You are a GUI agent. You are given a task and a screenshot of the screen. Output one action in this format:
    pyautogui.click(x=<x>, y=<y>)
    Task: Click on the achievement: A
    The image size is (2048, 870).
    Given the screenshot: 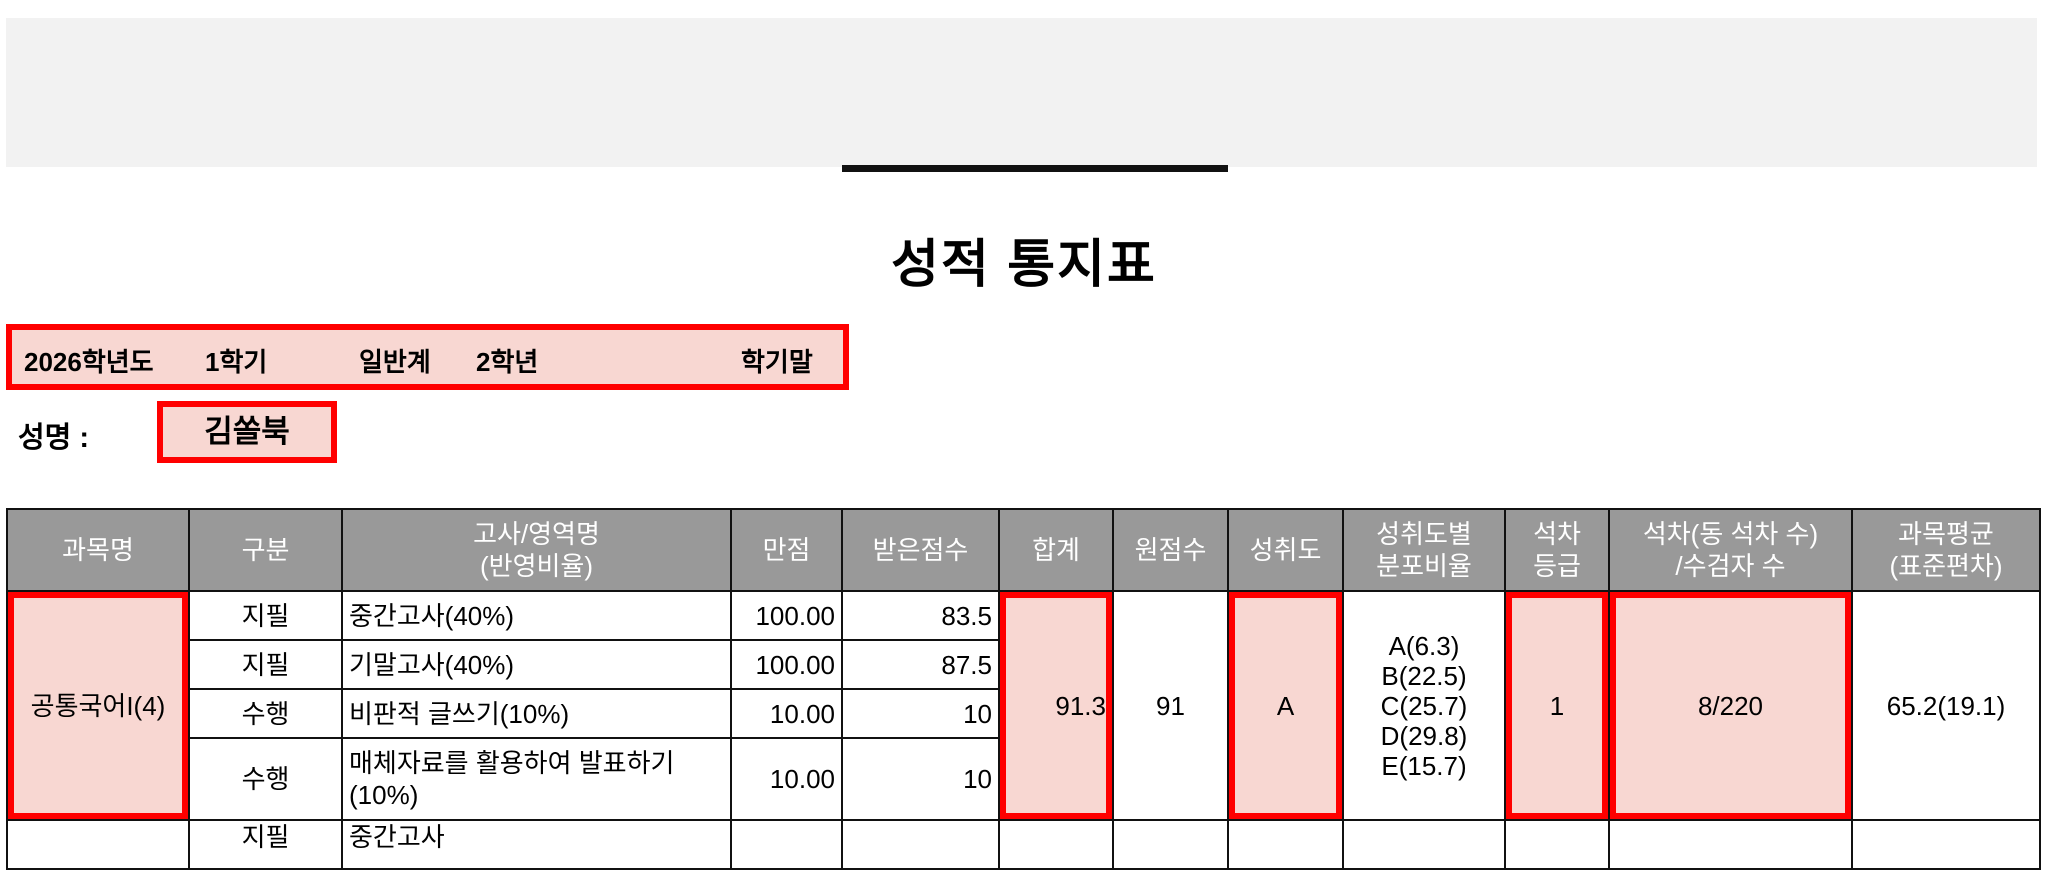 What is the action you would take?
    pyautogui.click(x=1285, y=705)
    